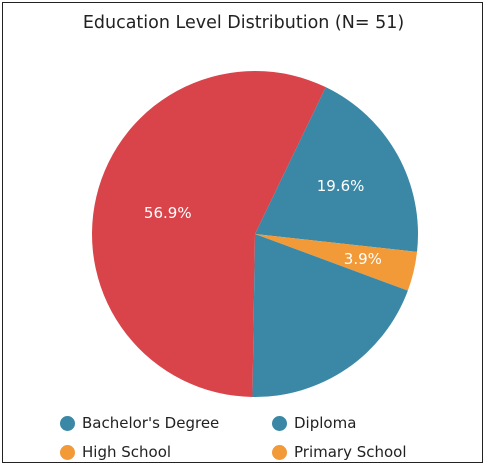 Image resolution: width=487 pixels, height=465 pixels. What do you see at coordinates (127, 452) in the screenshot?
I see `legend-label: High School` at bounding box center [127, 452].